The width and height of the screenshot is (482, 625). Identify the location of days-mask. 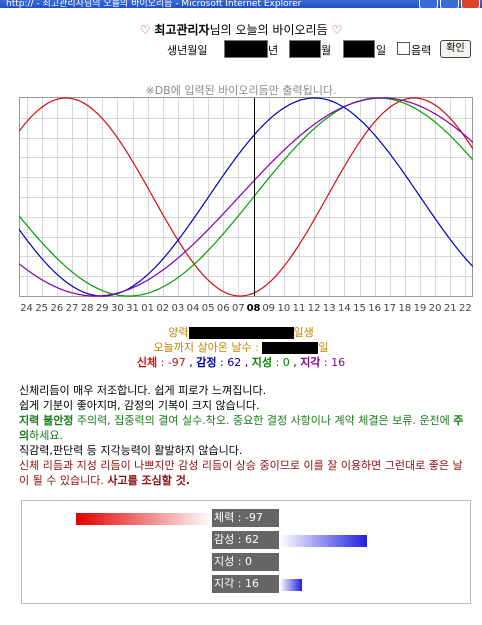
(290, 348).